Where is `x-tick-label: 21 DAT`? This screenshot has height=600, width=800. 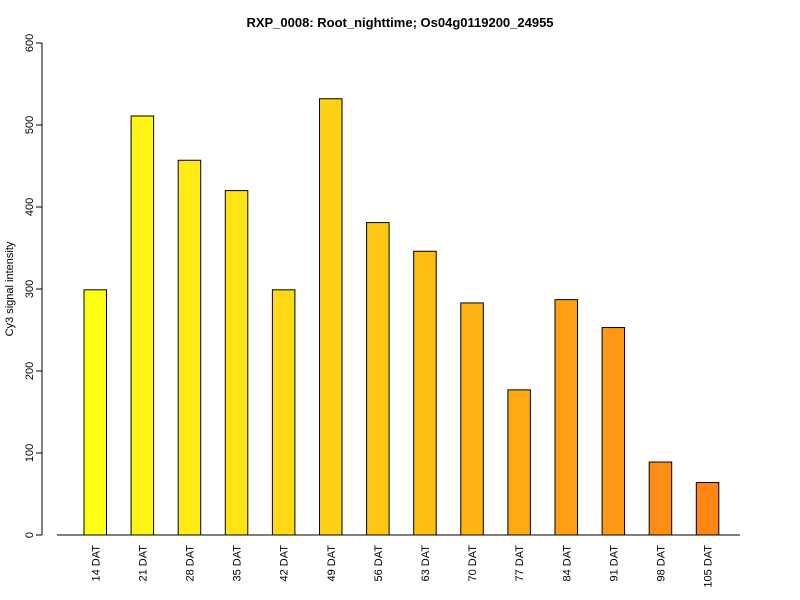 x-tick-label: 21 DAT is located at coordinates (143, 563).